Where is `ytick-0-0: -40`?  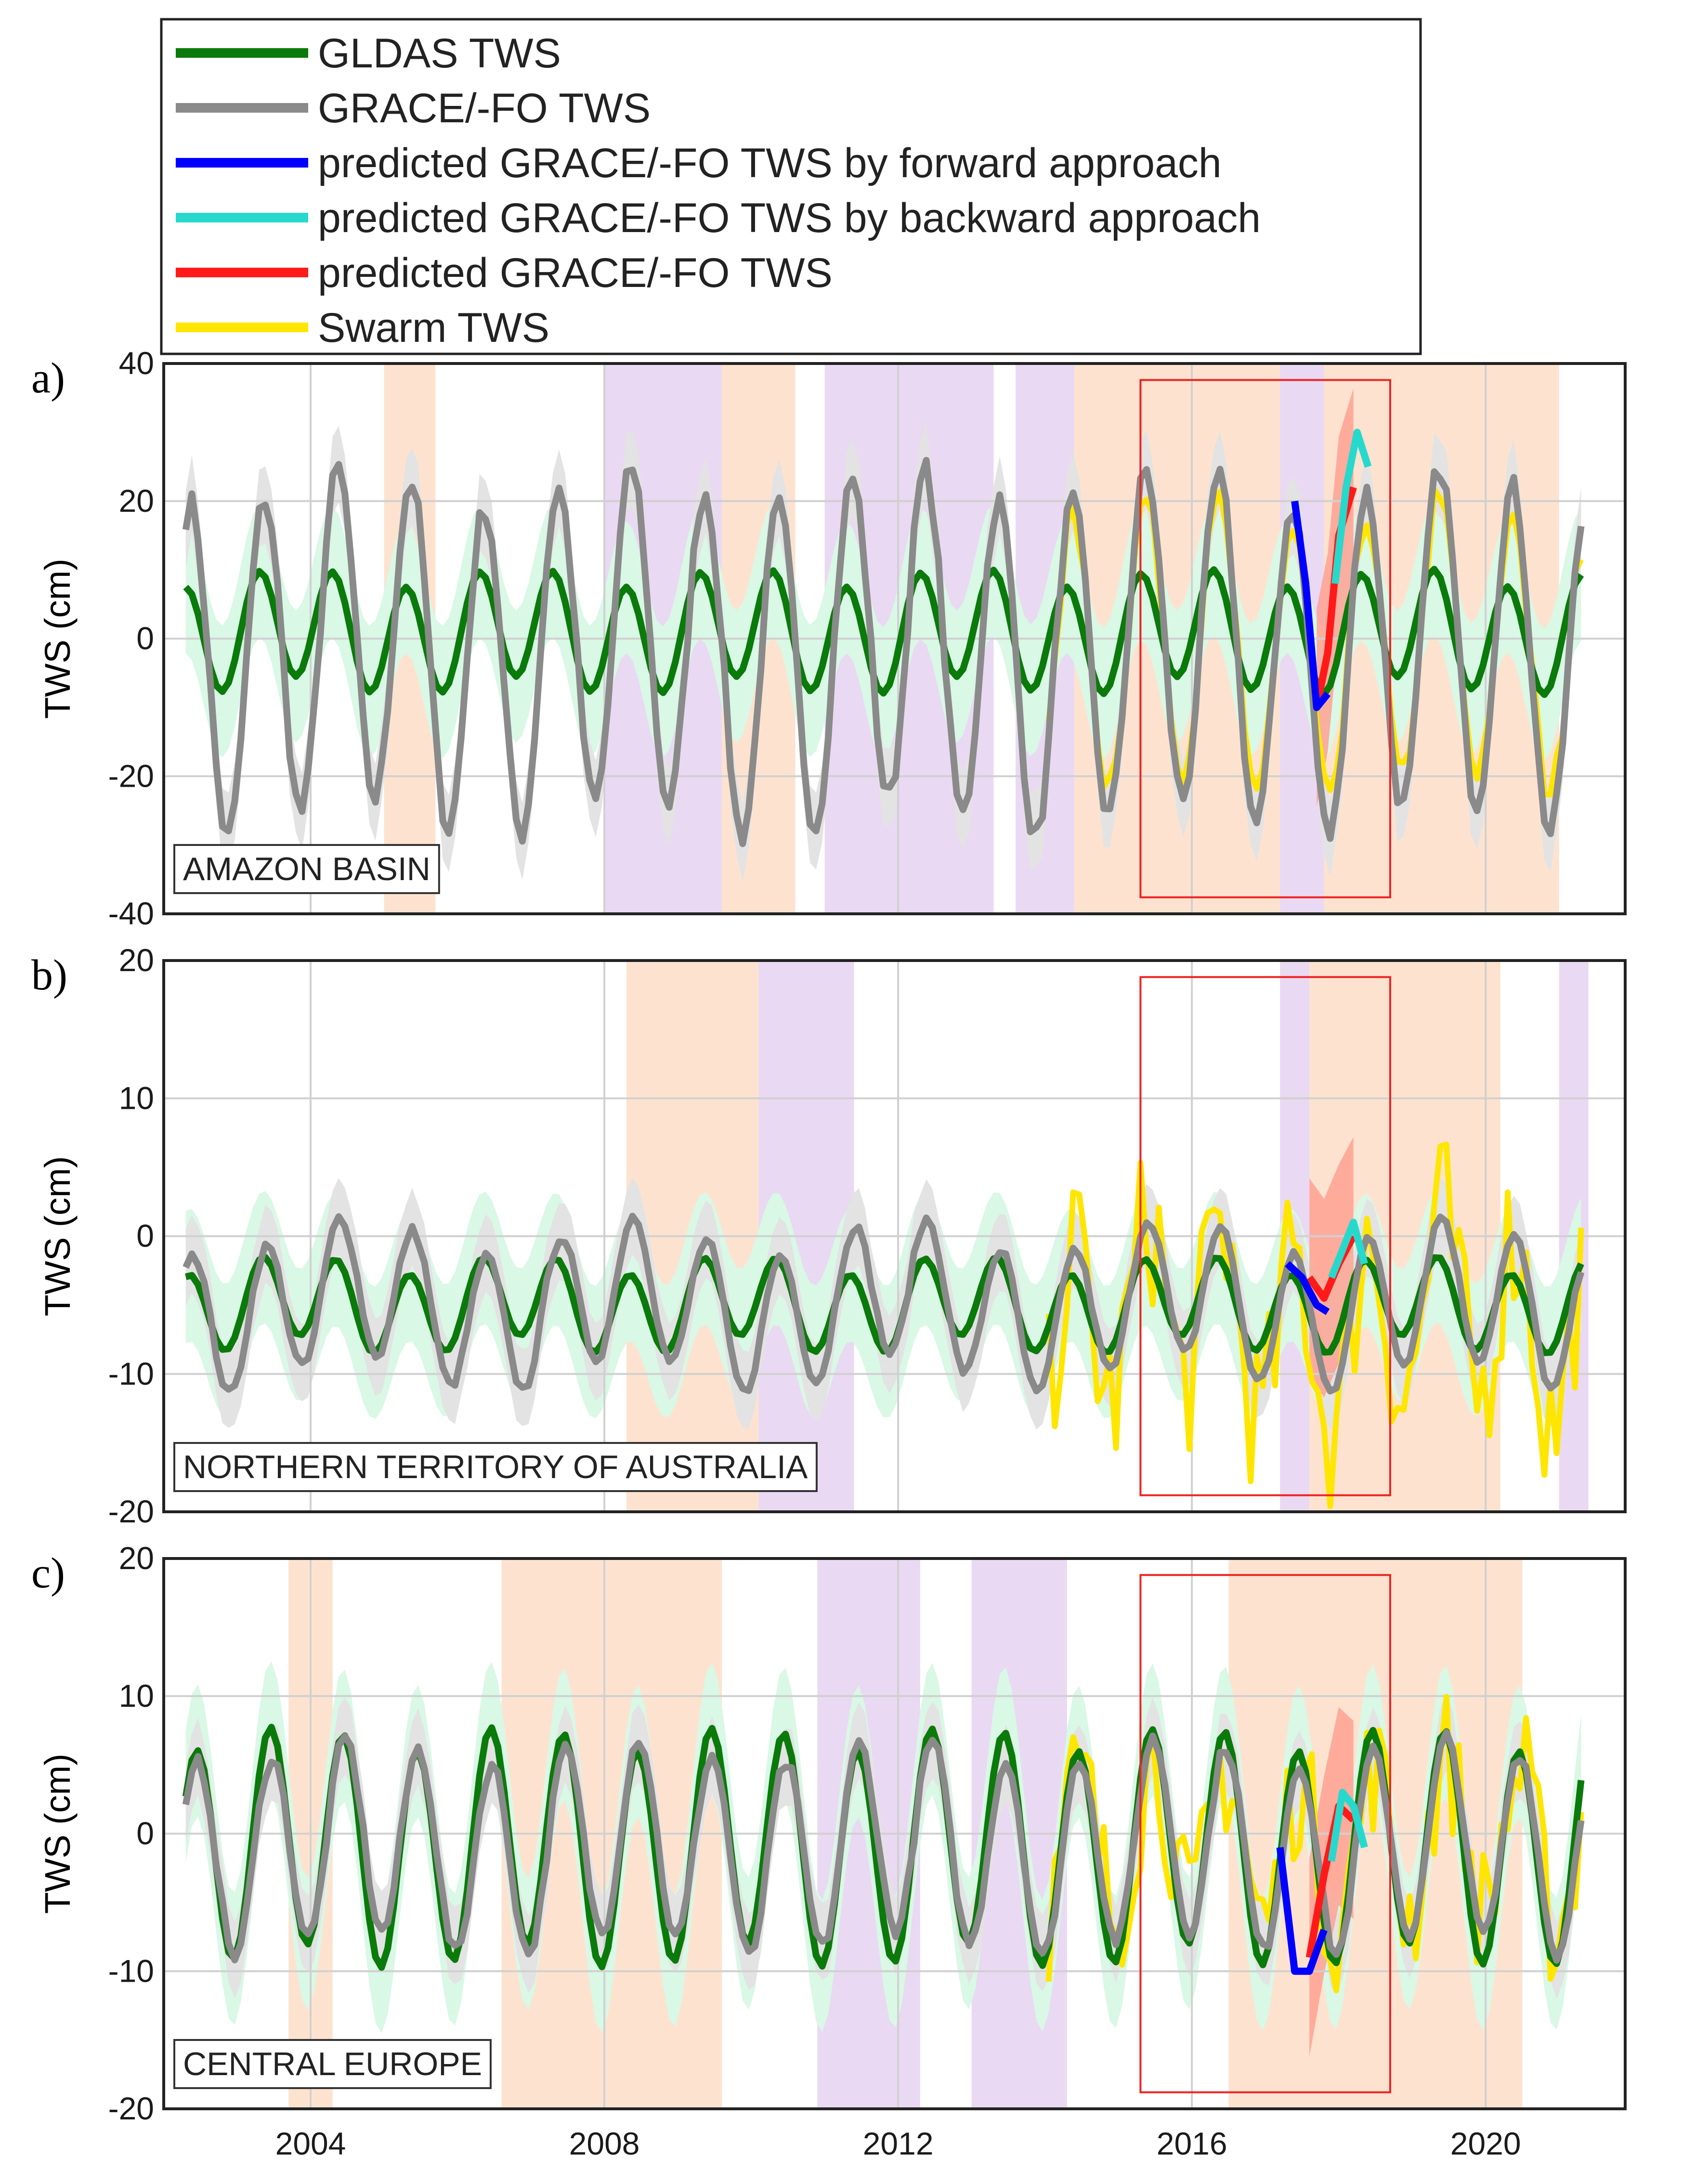
ytick-0-0: -40 is located at coordinates (131, 914).